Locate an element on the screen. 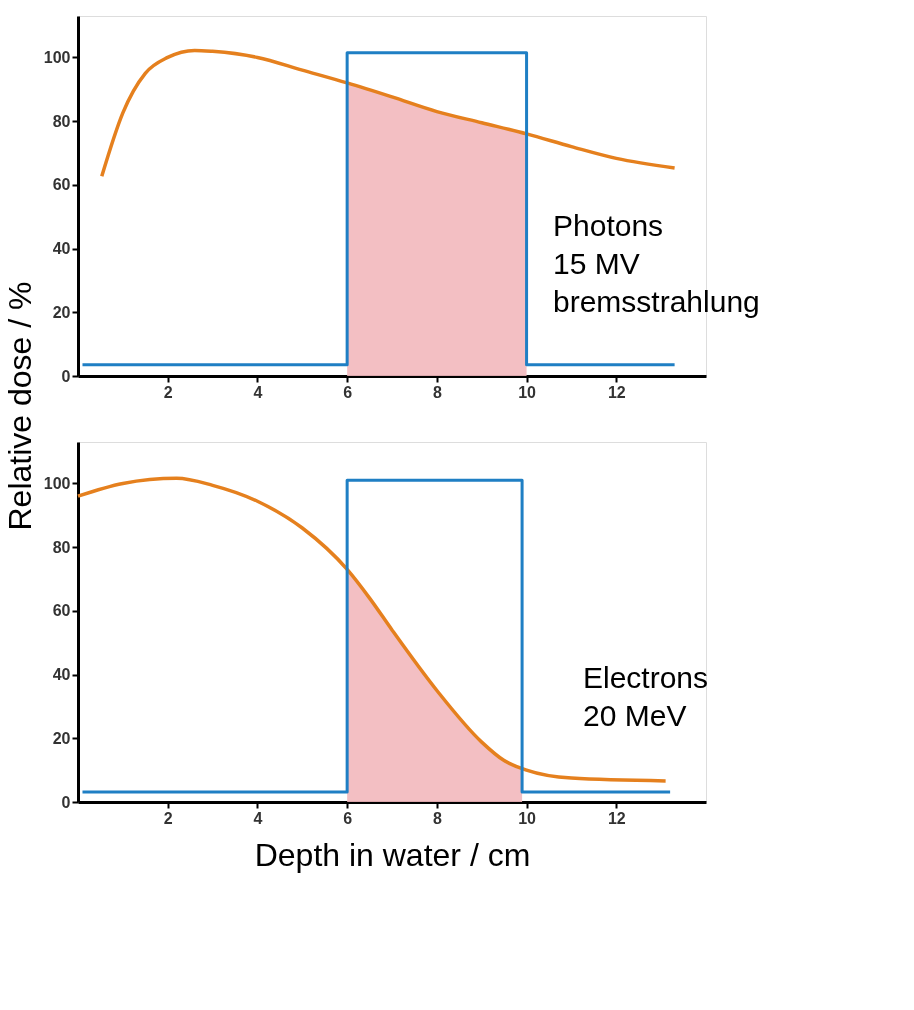 The height and width of the screenshot is (1010, 914). annotation: Photons 15 MV bremsstrahlung is located at coordinates (656, 263).